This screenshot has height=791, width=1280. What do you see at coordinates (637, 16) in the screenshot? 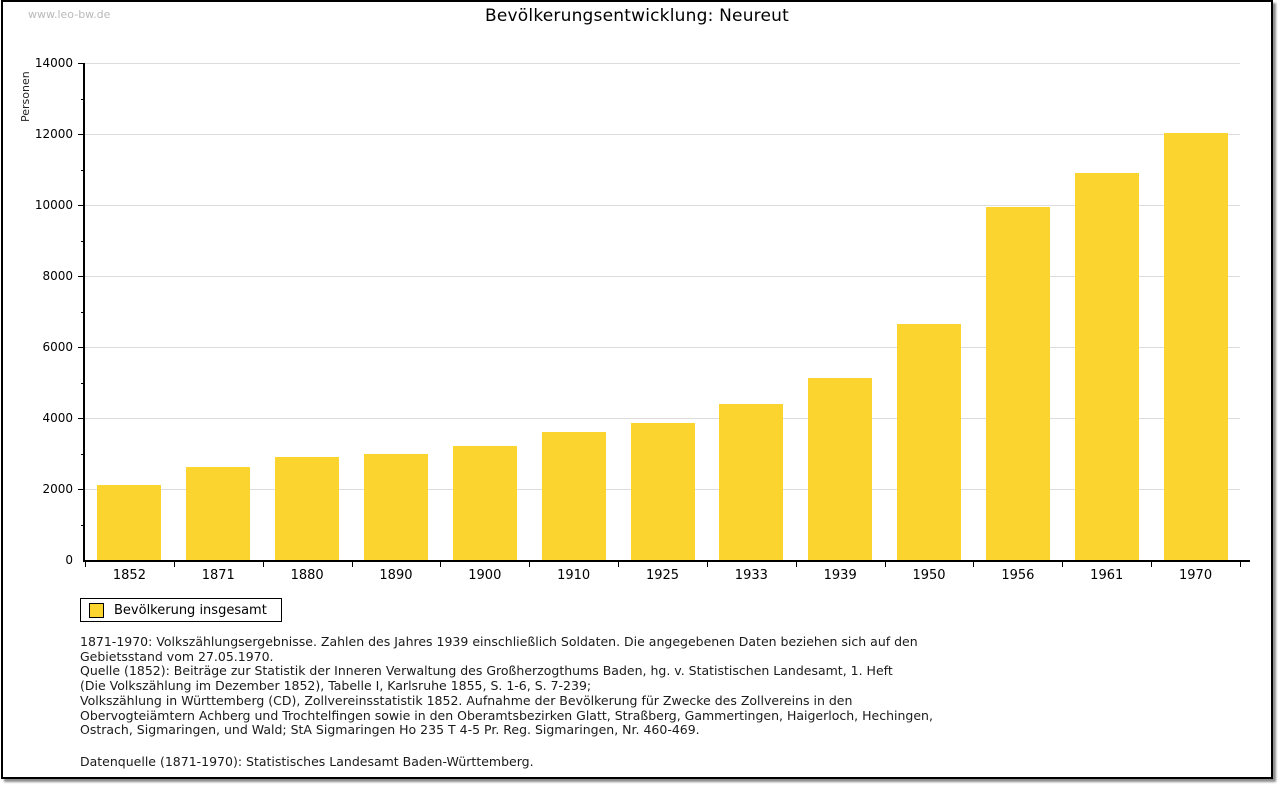
I see `page-title: Bevölkerungsentwicklung: Neureut` at bounding box center [637, 16].